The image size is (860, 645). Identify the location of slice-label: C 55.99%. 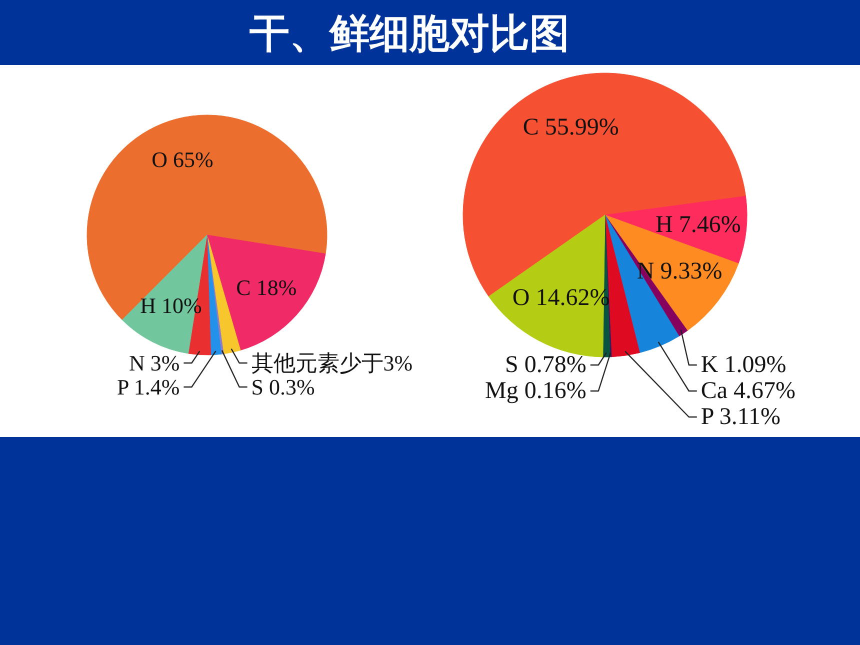
(570, 127).